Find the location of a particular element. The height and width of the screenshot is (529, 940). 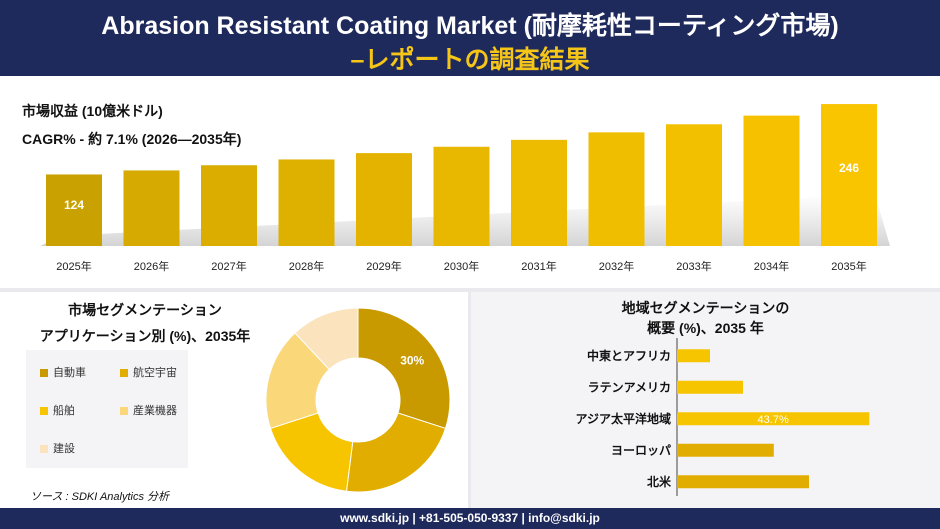

application-donut-chart: 30% is located at coordinates (358, 400).